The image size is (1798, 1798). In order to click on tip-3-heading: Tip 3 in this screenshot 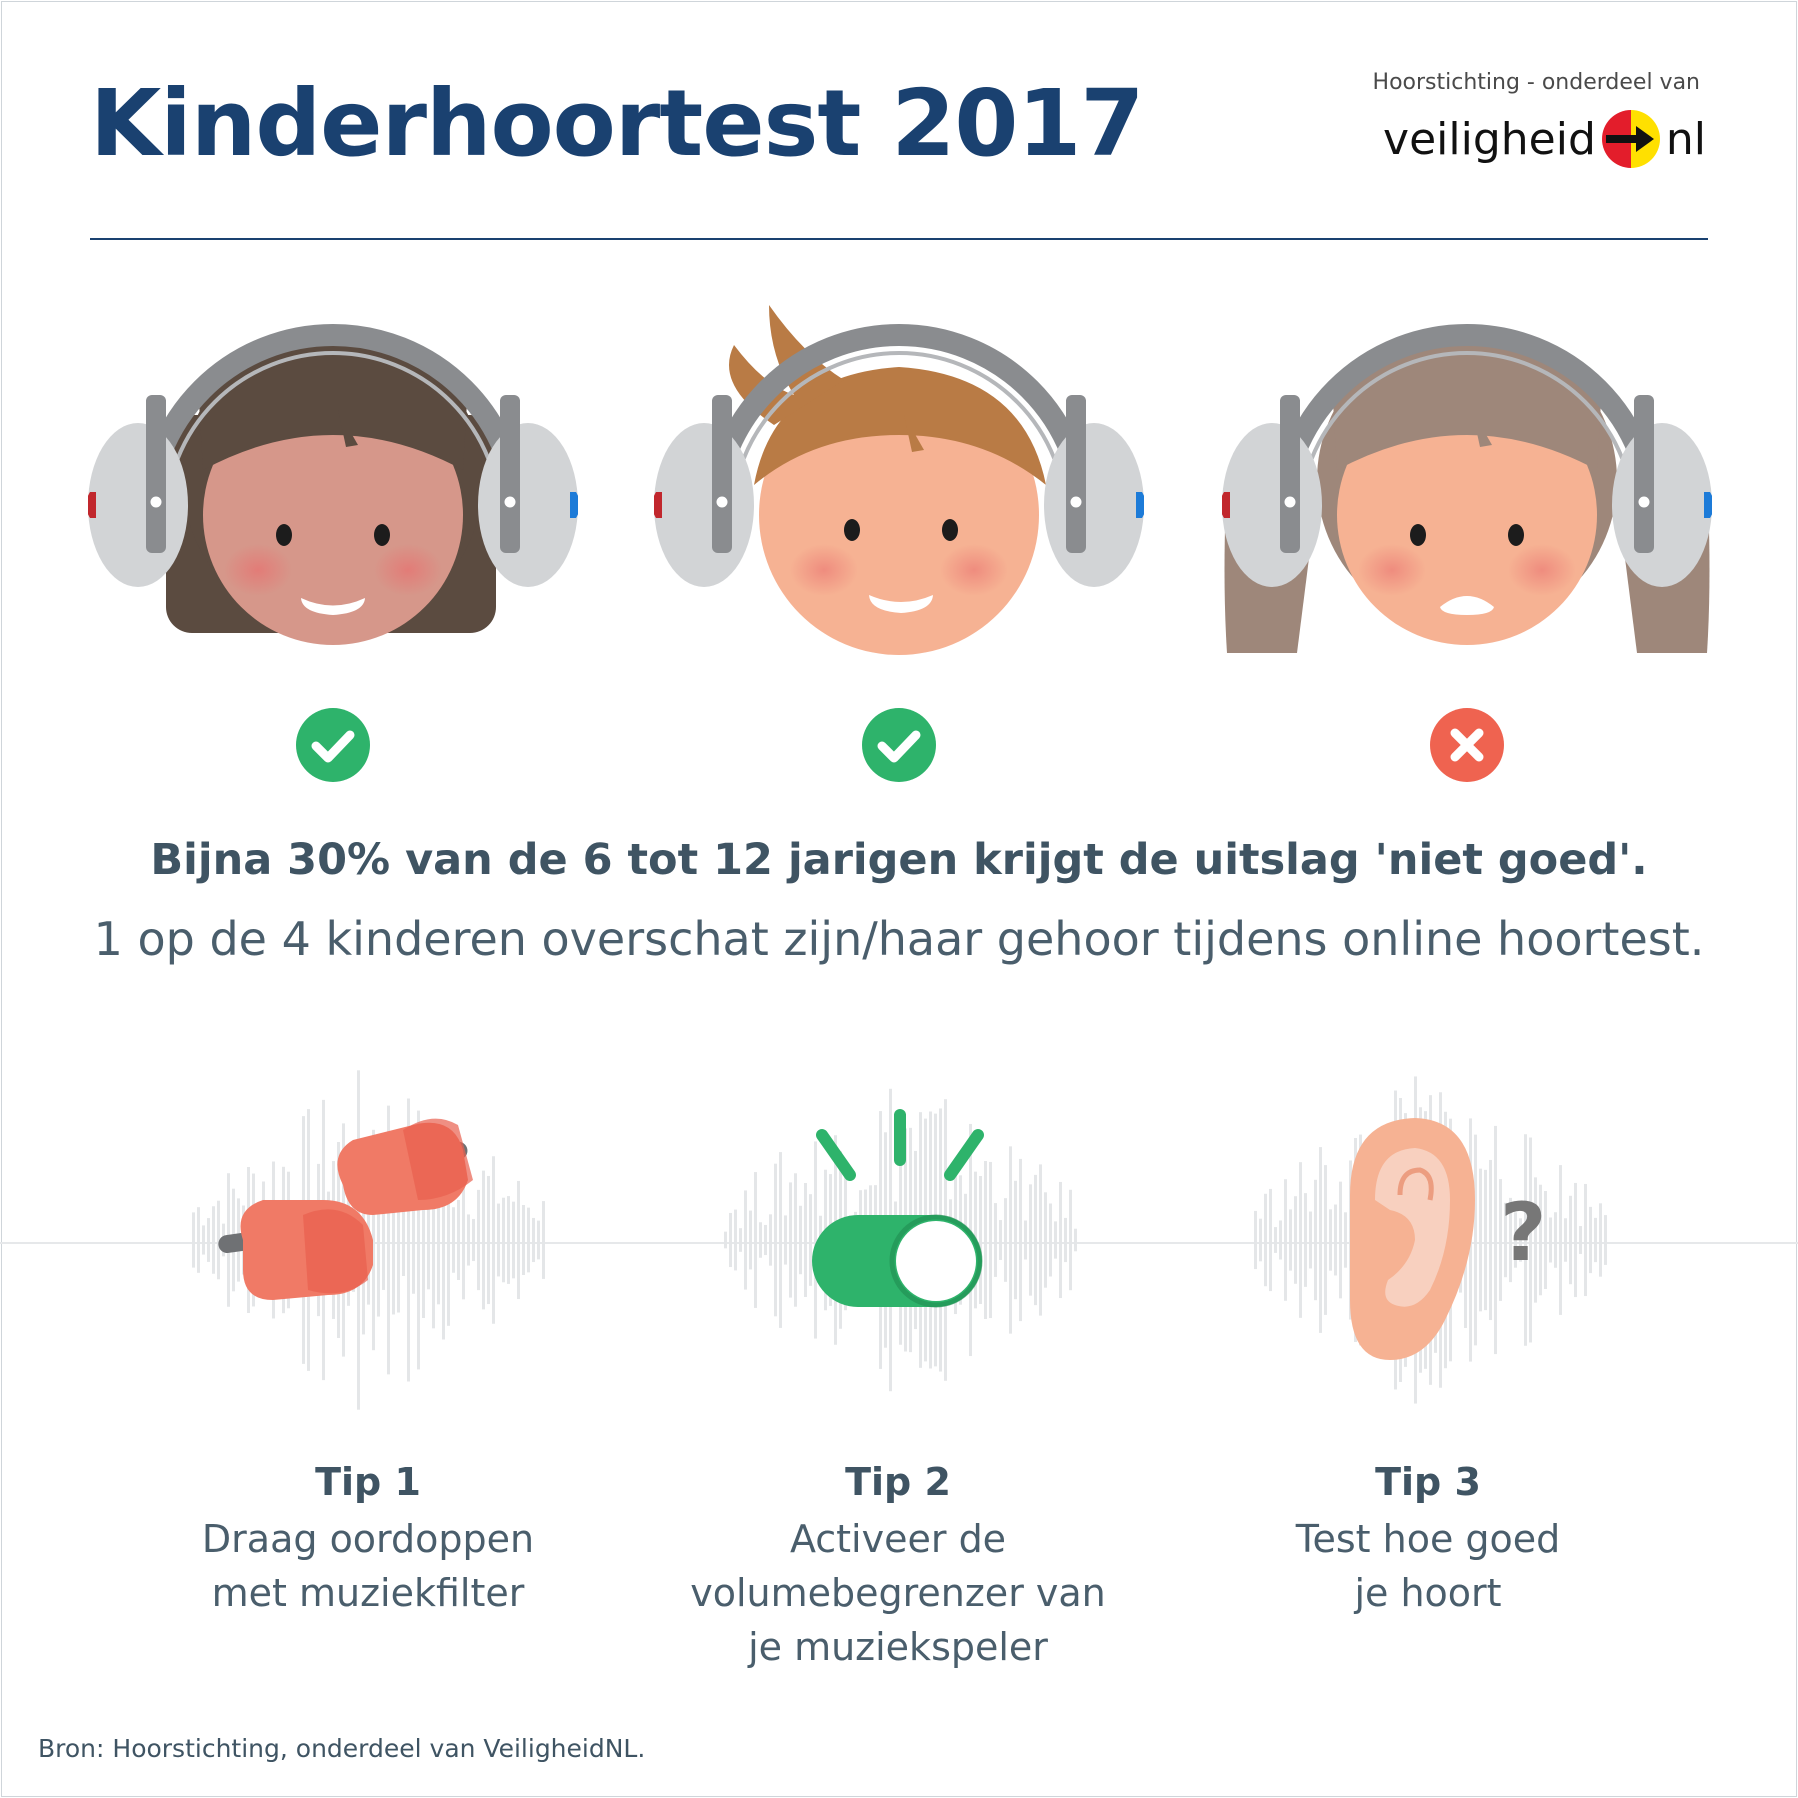, I will do `click(1428, 1482)`.